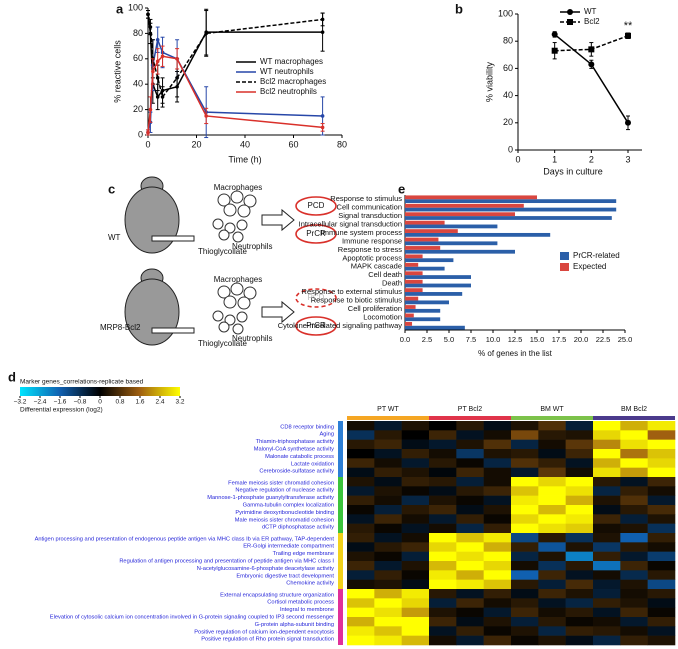 This screenshot has width=678, height=649. What do you see at coordinates (376, 266) in the screenshot?
I see `category-label: MAPK cascade` at bounding box center [376, 266].